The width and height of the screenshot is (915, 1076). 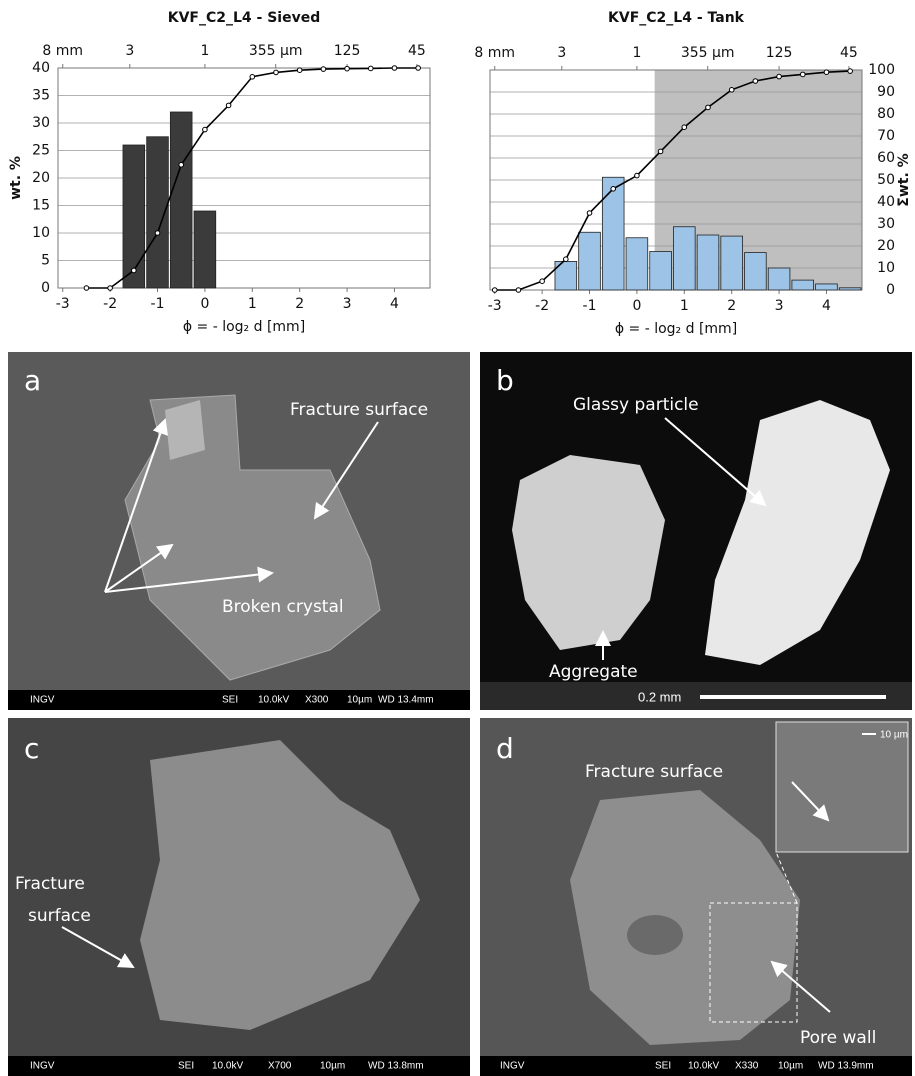 What do you see at coordinates (50, 884) in the screenshot?
I see `annotation: Fracture` at bounding box center [50, 884].